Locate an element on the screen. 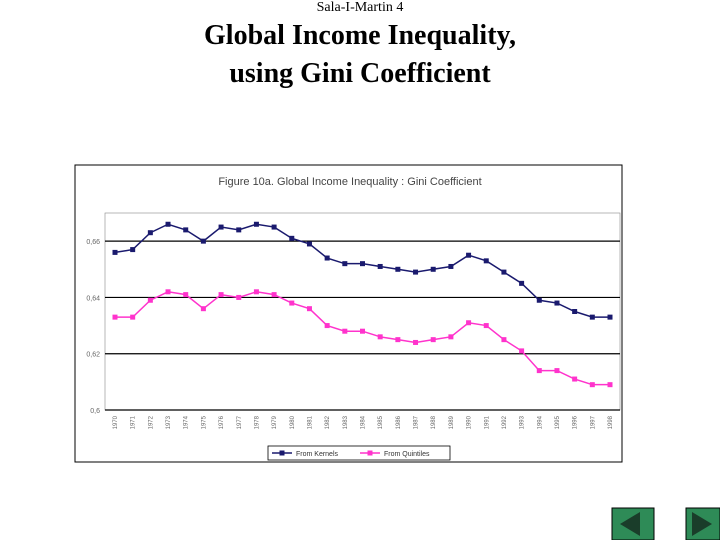 This screenshot has height=540, width=720. x-tick-label: 1973 is located at coordinates (169, 422).